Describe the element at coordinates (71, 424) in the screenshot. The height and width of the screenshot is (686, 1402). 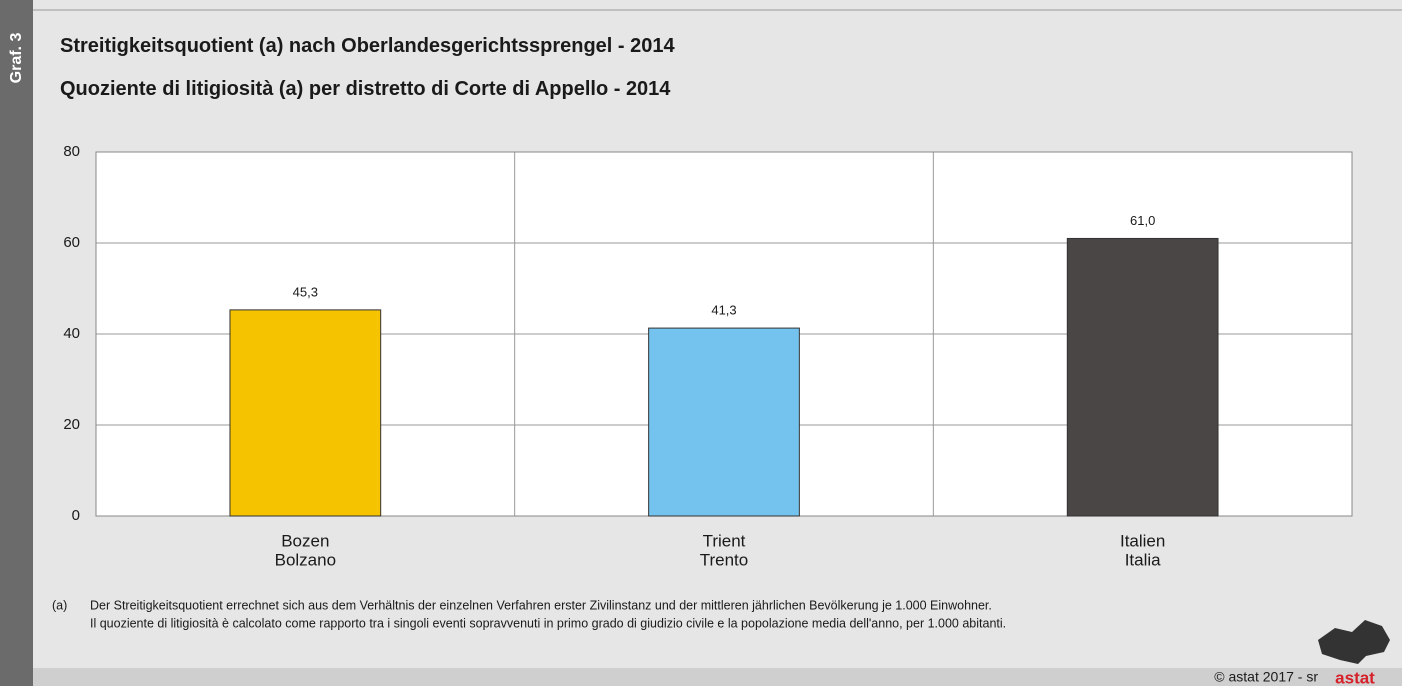
I see `y-tick-label: 20` at that location.